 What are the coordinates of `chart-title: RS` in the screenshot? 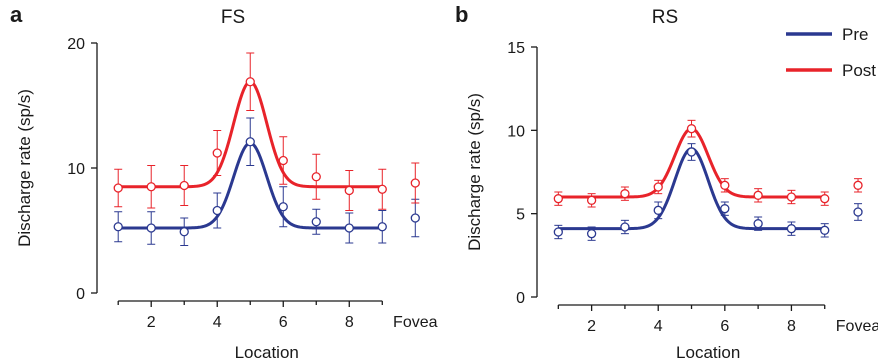 It's located at (665, 17).